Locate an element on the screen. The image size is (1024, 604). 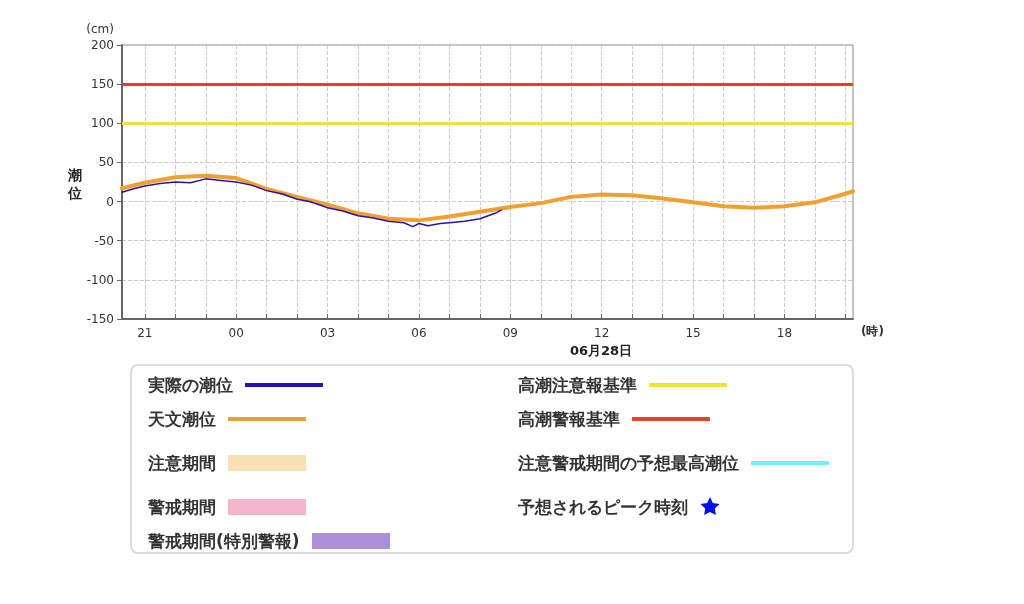
legend-label: 実際の潮位 is located at coordinates (190, 385).